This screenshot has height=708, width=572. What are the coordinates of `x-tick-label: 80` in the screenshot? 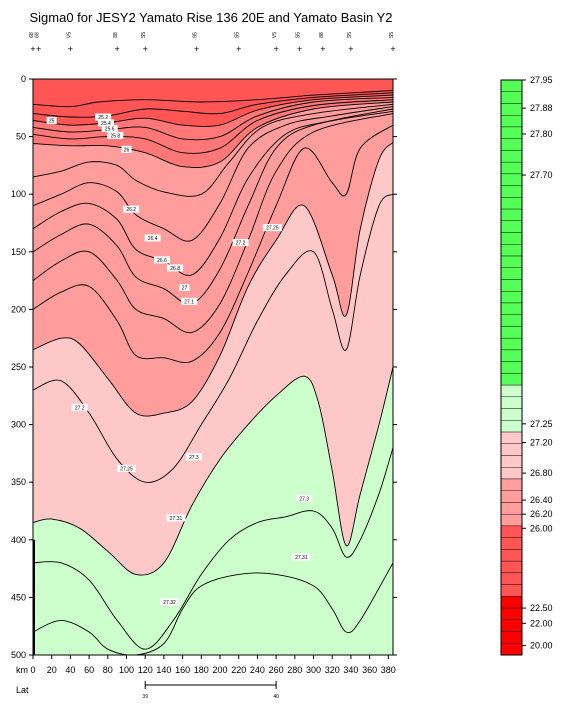 It's located at (108, 670).